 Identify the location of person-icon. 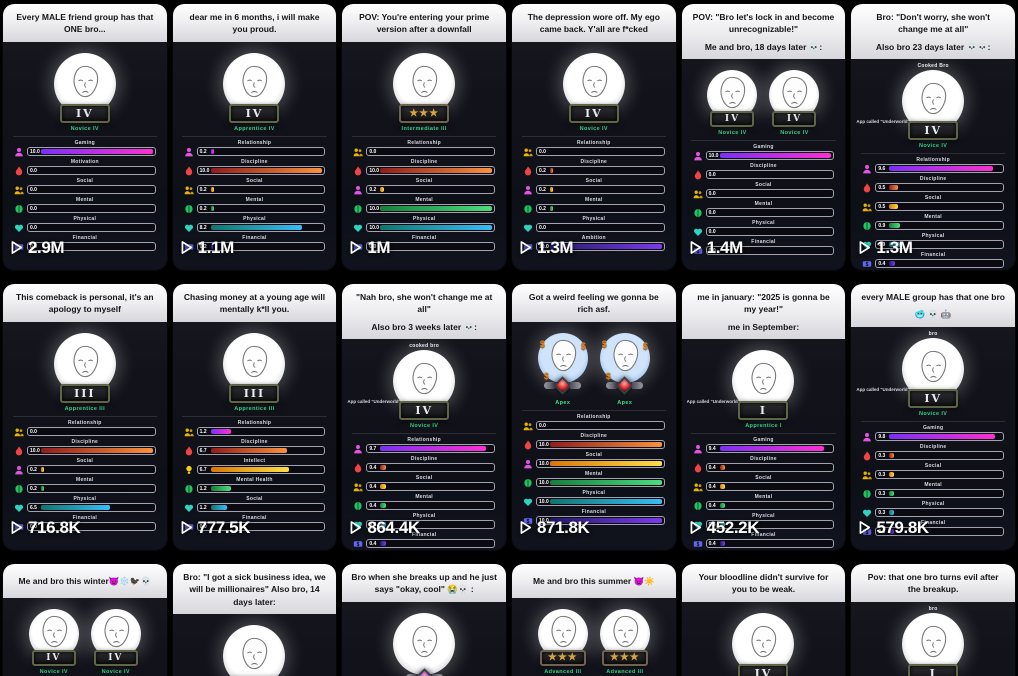
(867, 437).